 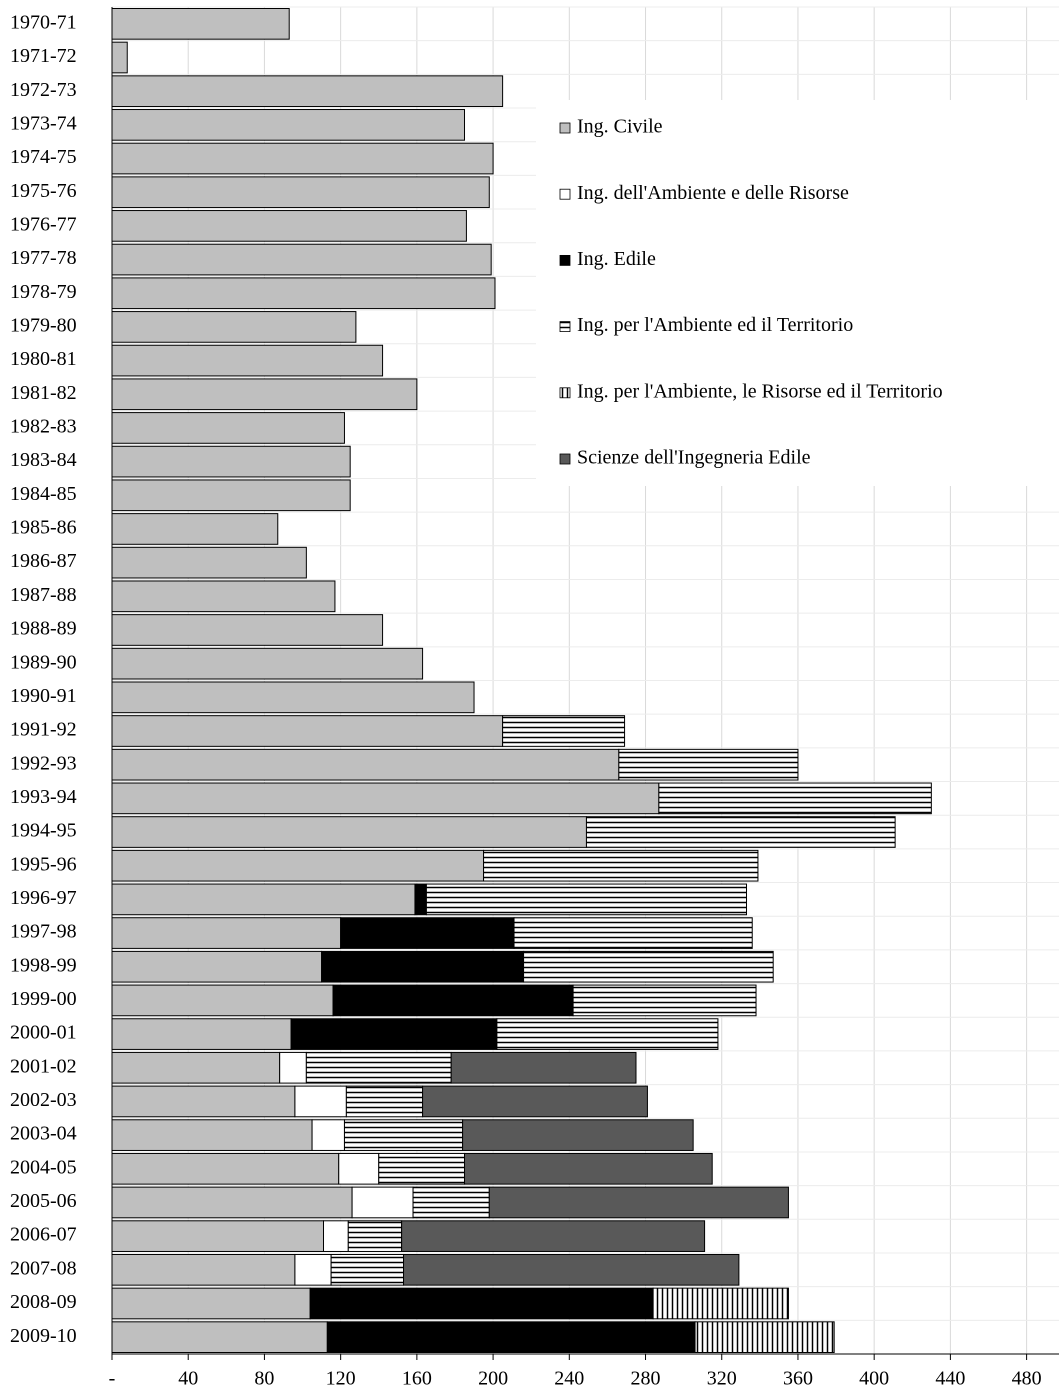 I want to click on legend-label: Ing. per l'Ambiente ed il Territorio, so click(x=715, y=325).